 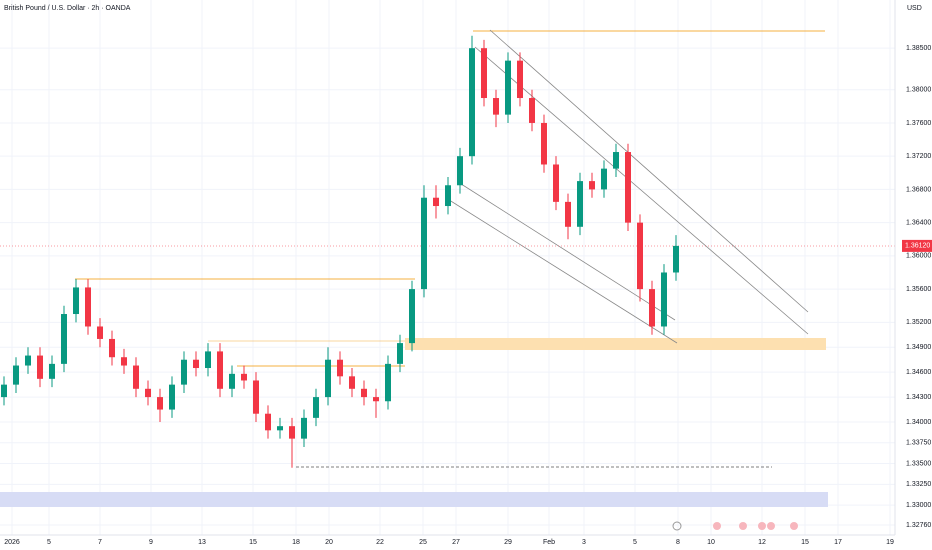 I want to click on x-tick-label: 12, so click(x=762, y=542).